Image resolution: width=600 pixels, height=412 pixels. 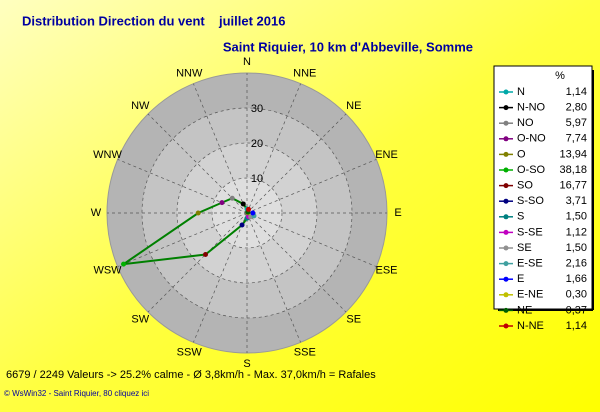 What do you see at coordinates (530, 201) in the screenshot?
I see `legend-label: S-SO` at bounding box center [530, 201].